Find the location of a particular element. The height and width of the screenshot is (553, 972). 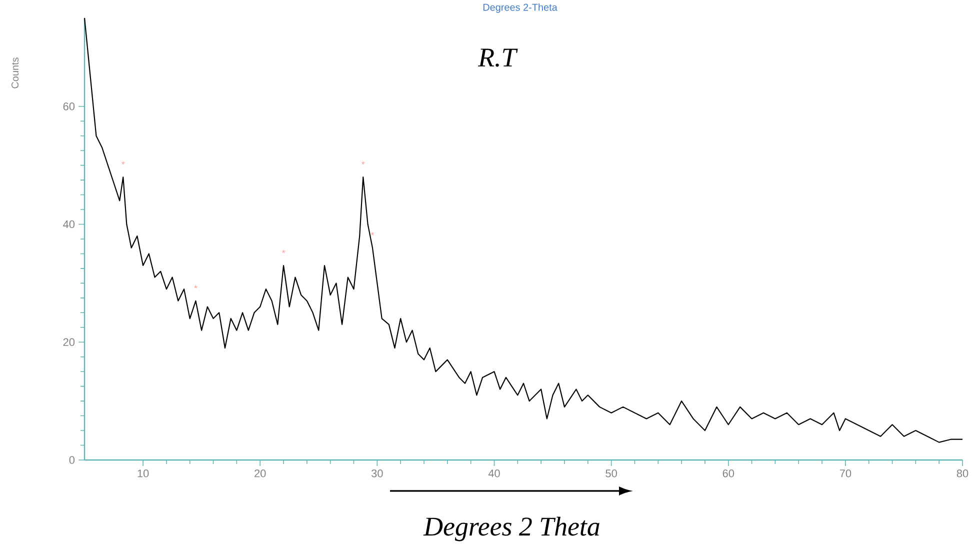

annotation: R.T is located at coordinates (498, 57).